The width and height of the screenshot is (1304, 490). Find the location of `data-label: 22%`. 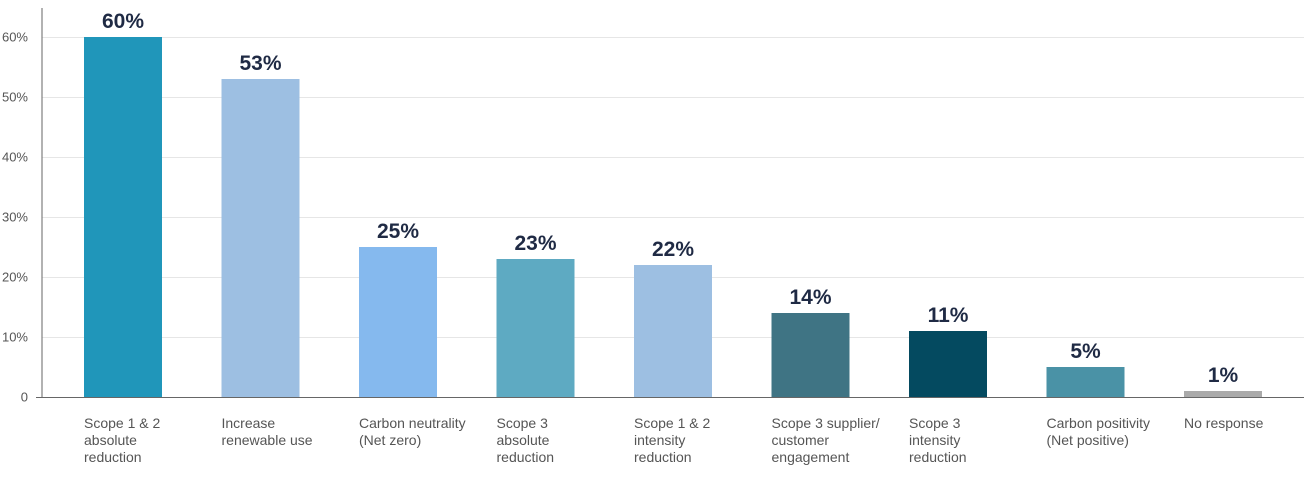

data-label: 22% is located at coordinates (673, 249).